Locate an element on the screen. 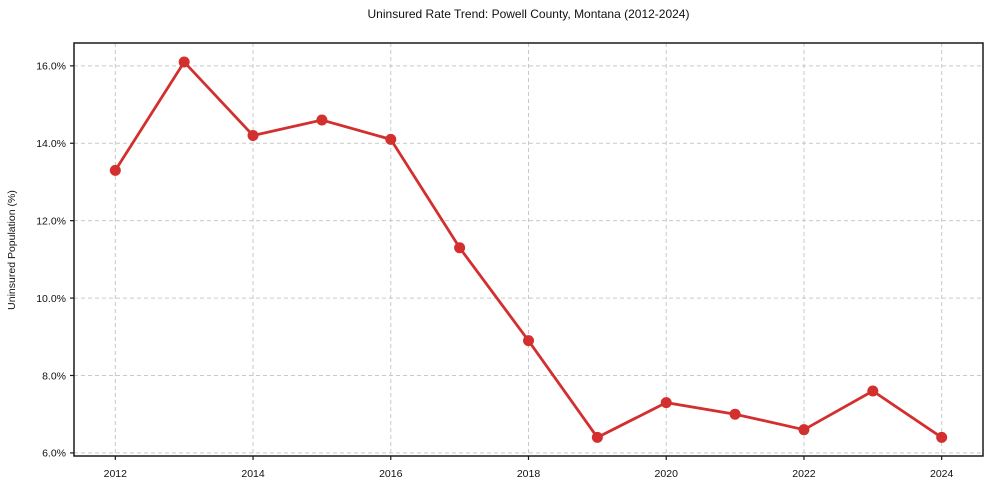 This screenshot has width=989, height=490. y-axis-label: Uninsured Population (%) is located at coordinates (12, 250).